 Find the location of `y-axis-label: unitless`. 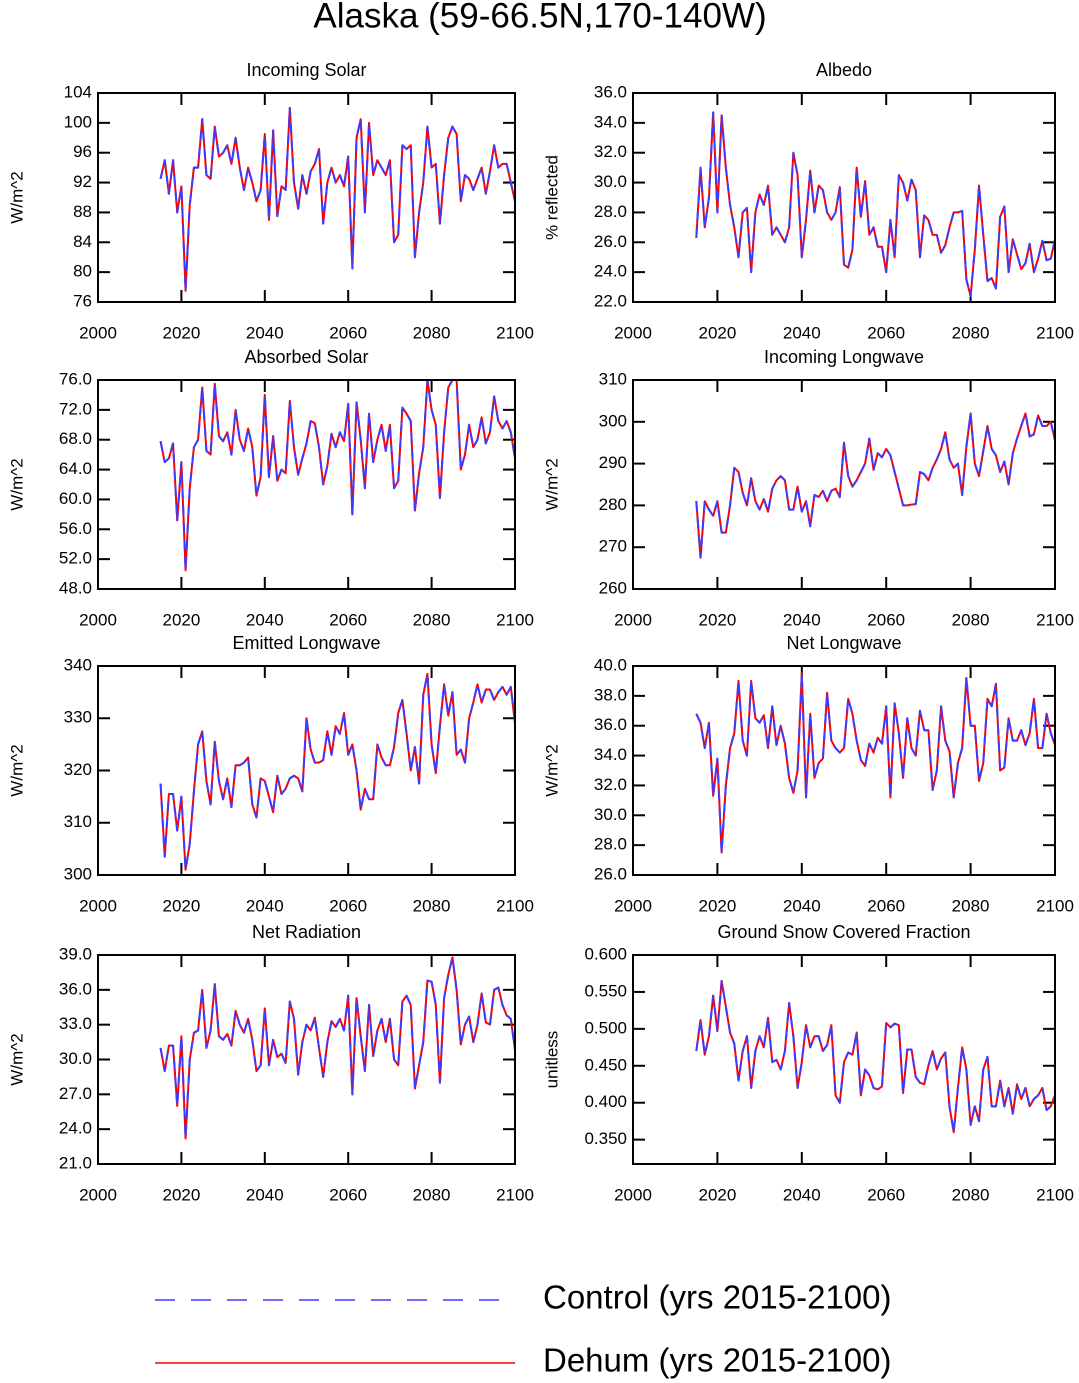

y-axis-label: unitless is located at coordinates (551, 1060).